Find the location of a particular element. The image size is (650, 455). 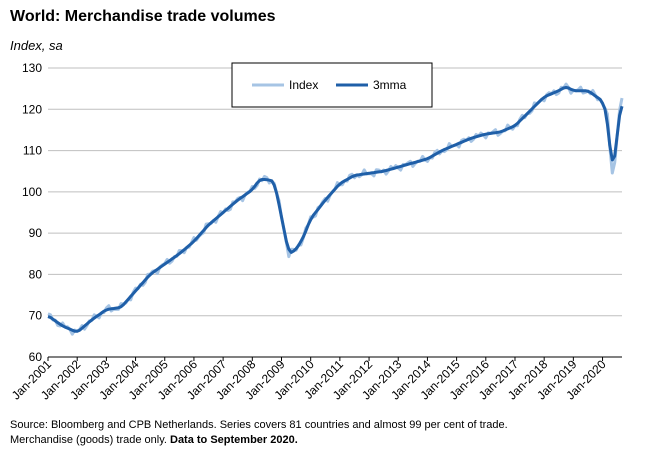

y-axis-label: Index, sa is located at coordinates (36, 45).